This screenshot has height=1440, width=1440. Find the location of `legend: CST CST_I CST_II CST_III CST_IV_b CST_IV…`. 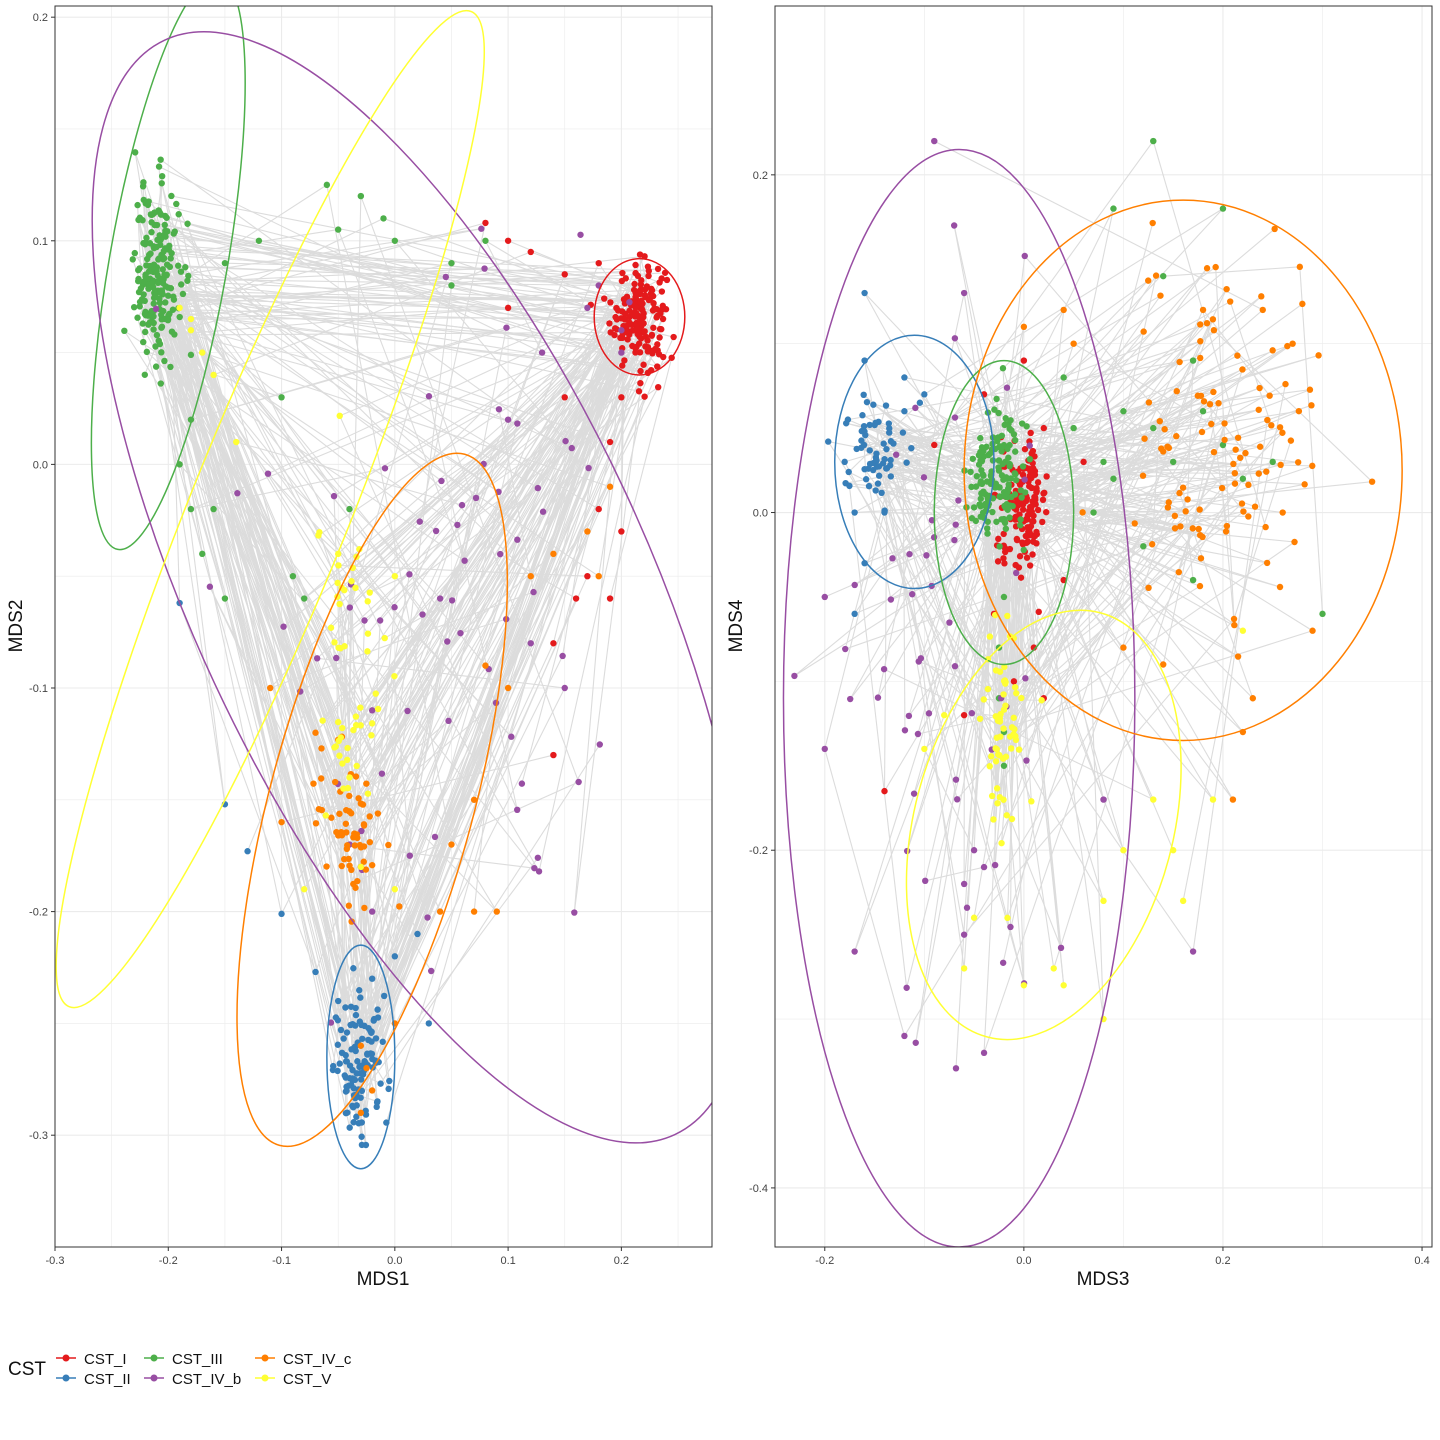

legend: CST CST_I CST_II CST_III CST_IV_b CST_IV… is located at coordinates (180, 1369).